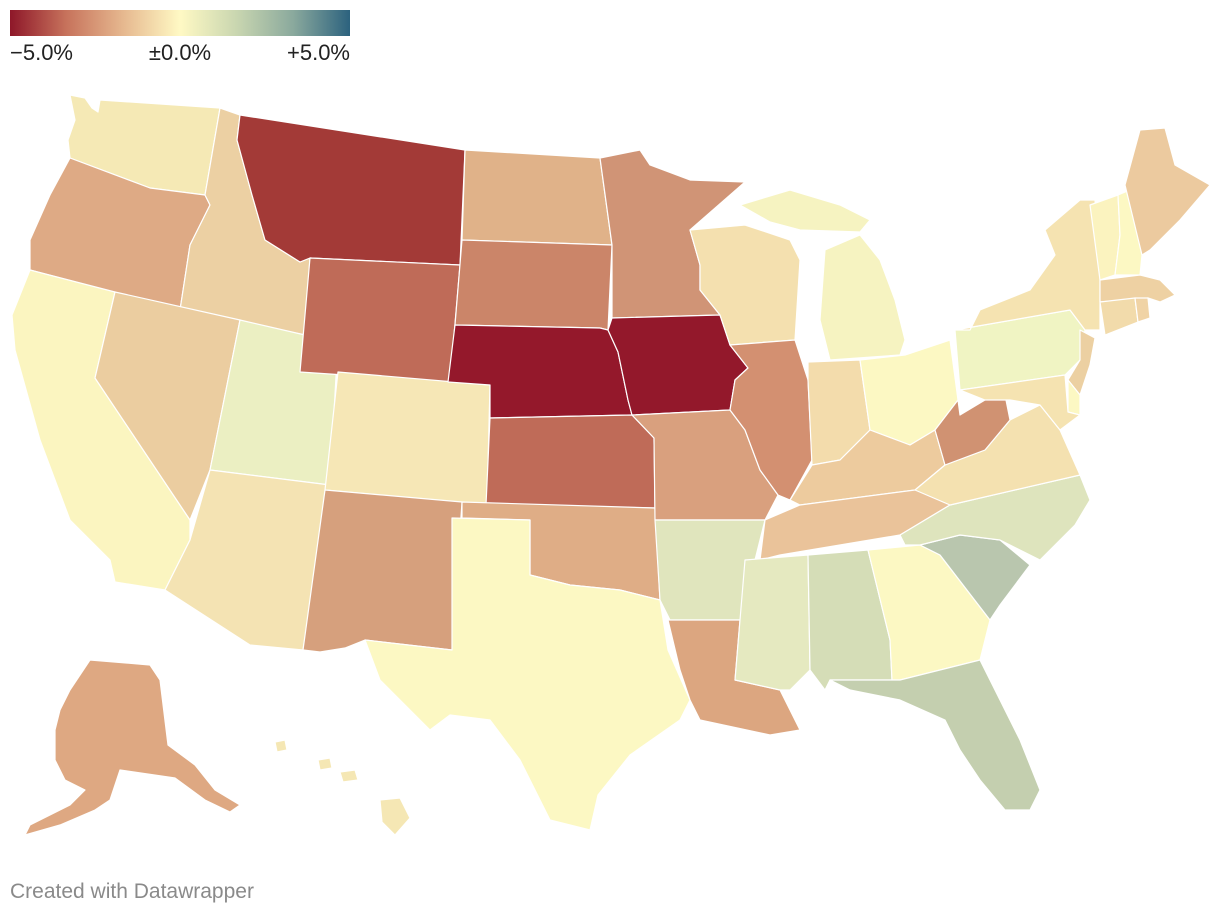  I want to click on state-wy, so click(380, 320).